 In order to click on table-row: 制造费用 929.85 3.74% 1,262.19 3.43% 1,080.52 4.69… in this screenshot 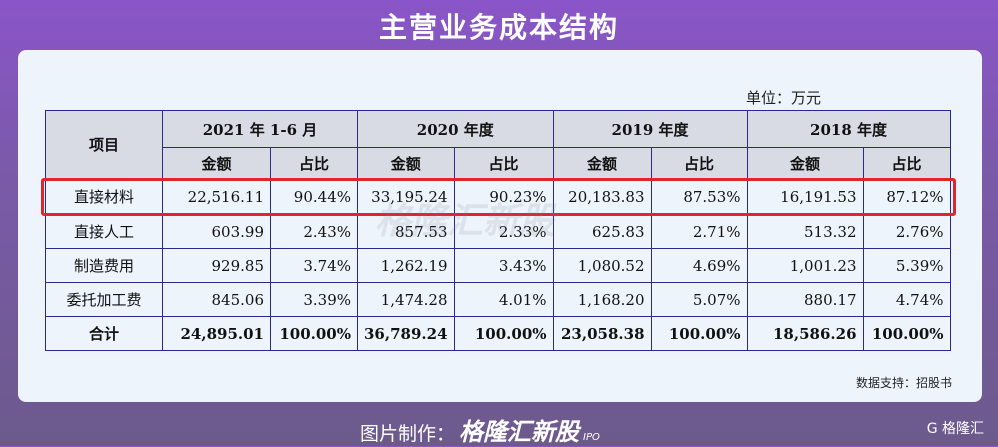, I will do `click(498, 265)`.